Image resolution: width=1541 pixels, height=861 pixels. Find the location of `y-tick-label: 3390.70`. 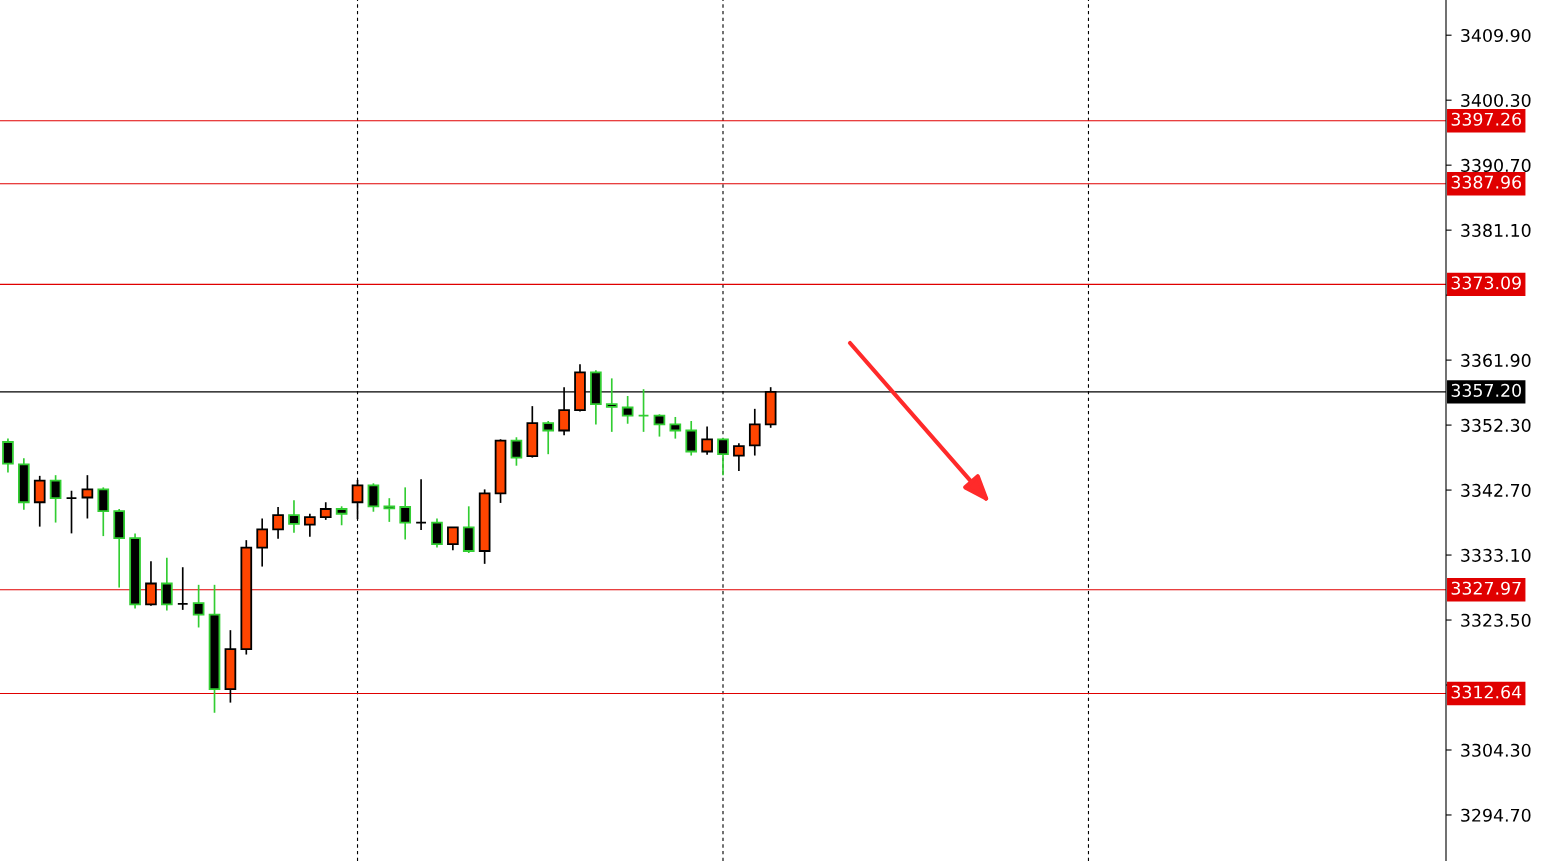

y-tick-label: 3390.70 is located at coordinates (1496, 165).